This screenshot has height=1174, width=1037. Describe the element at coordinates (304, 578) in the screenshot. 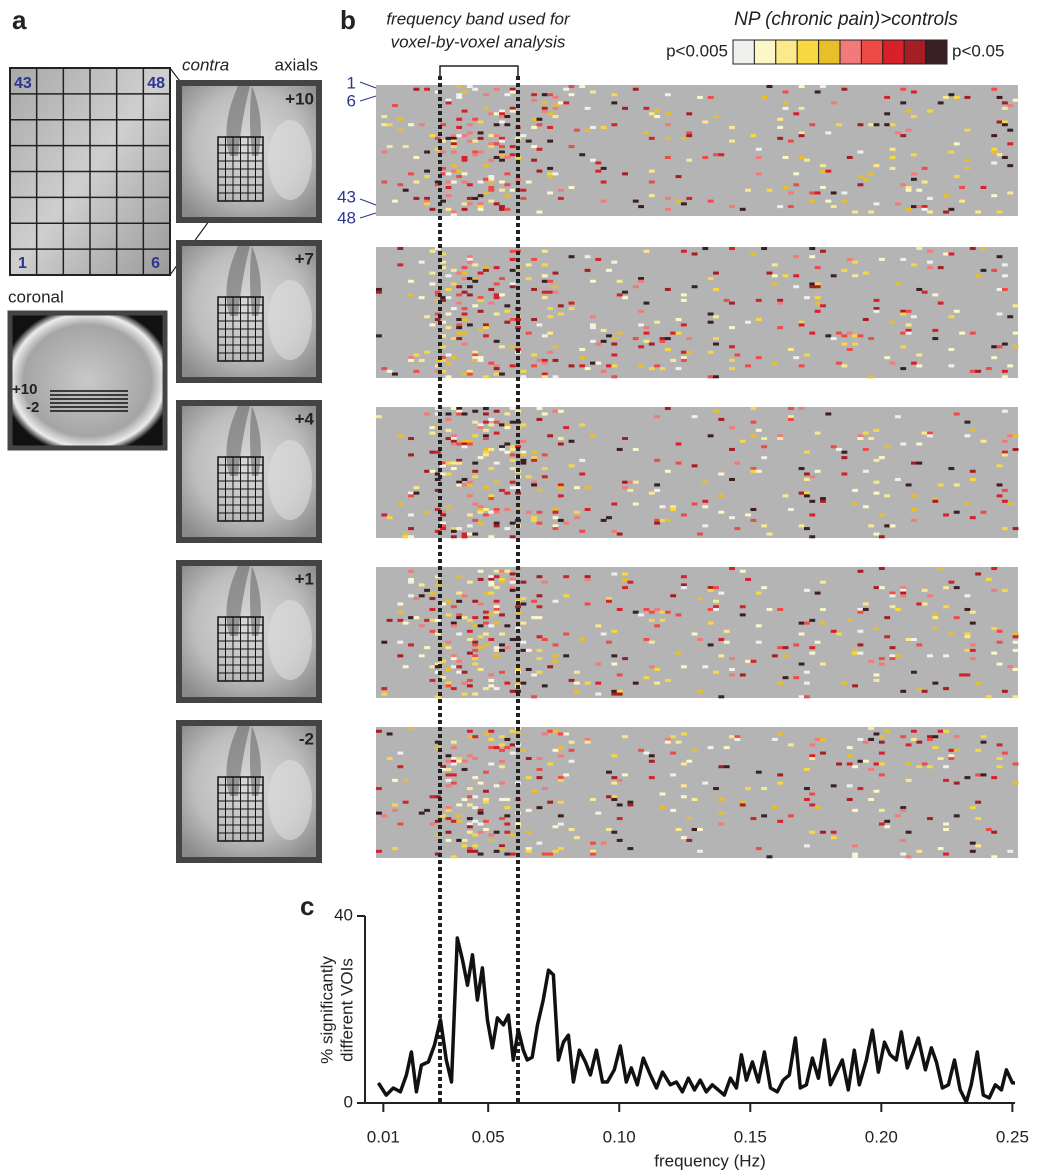

I see `slice-label: +1` at that location.